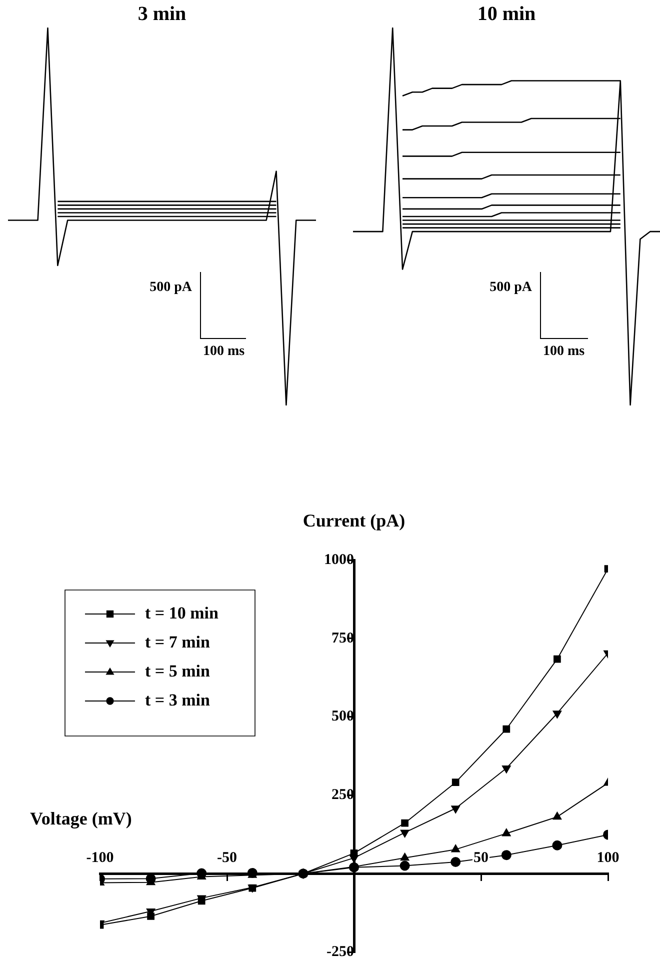 This screenshot has height=971, width=660. Describe the element at coordinates (81, 818) in the screenshot. I see `x-axis-title: Voltage (mV)` at that location.